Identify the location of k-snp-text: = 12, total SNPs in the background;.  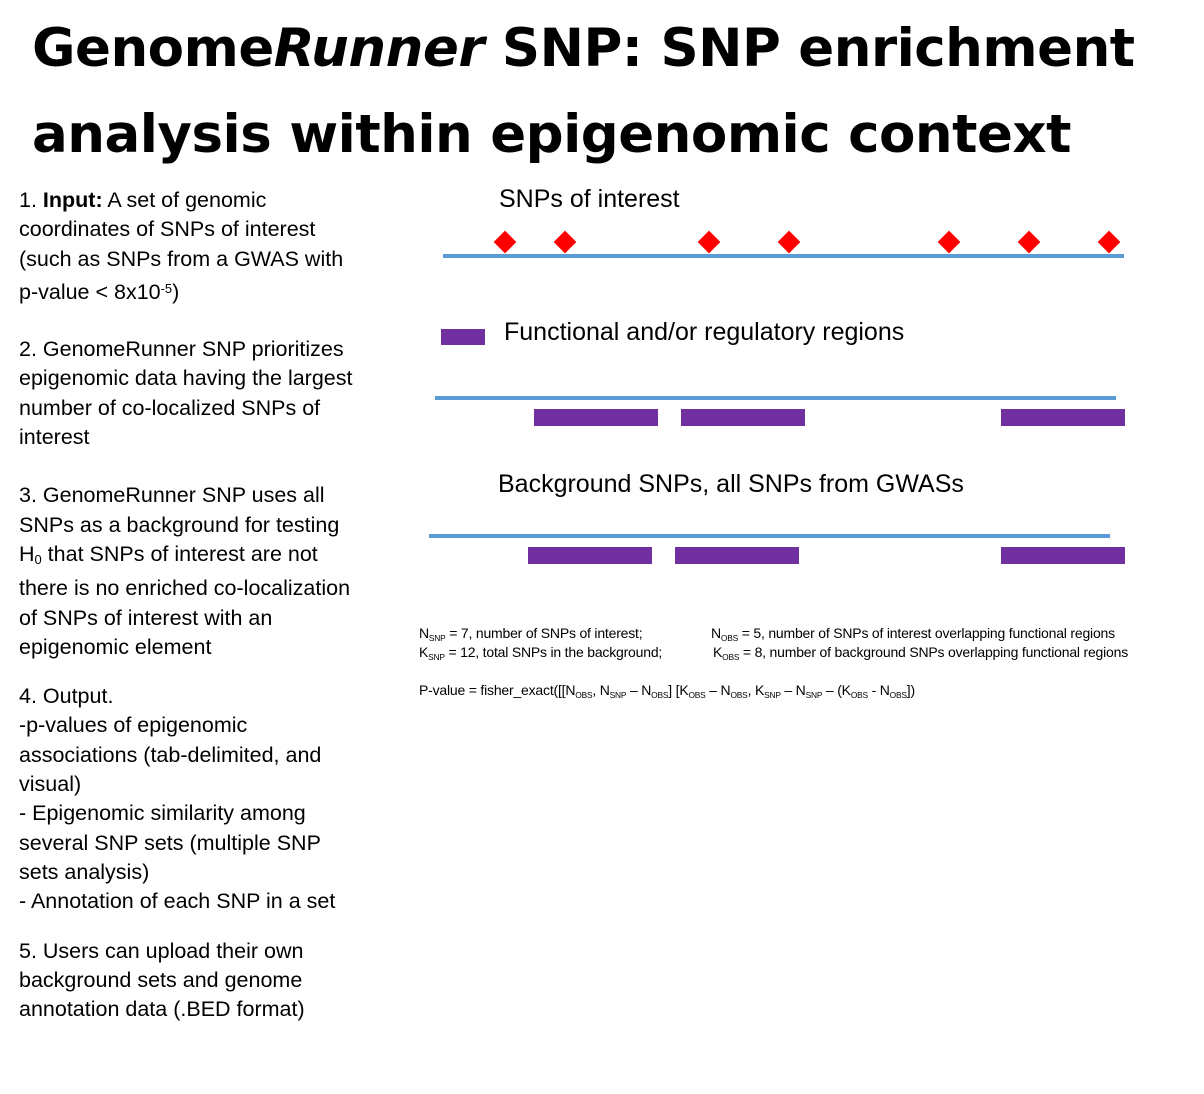
(553, 652).